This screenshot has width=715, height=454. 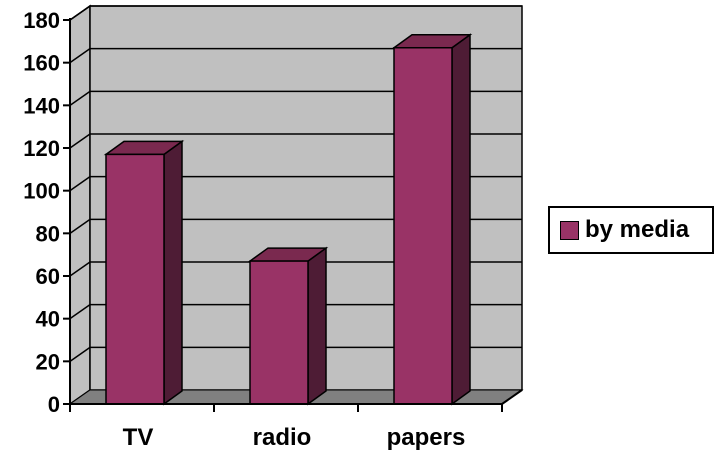 I want to click on y-axis-ticks: 0 20 40 60 80 100 120 140 160 180, so click(x=46, y=212).